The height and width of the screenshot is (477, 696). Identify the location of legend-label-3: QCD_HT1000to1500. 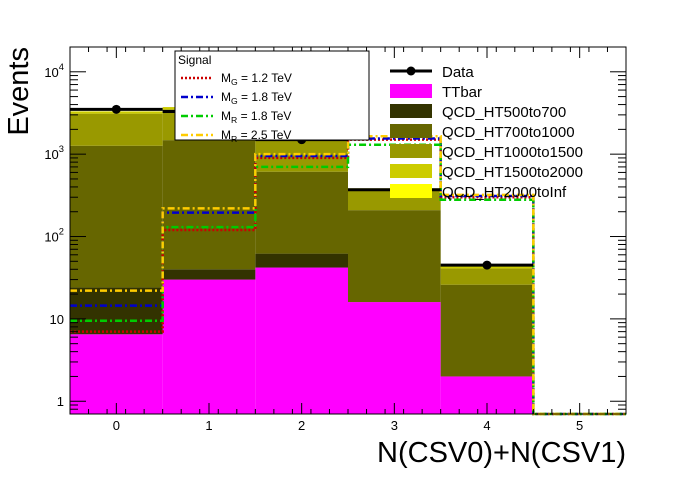
(512, 152).